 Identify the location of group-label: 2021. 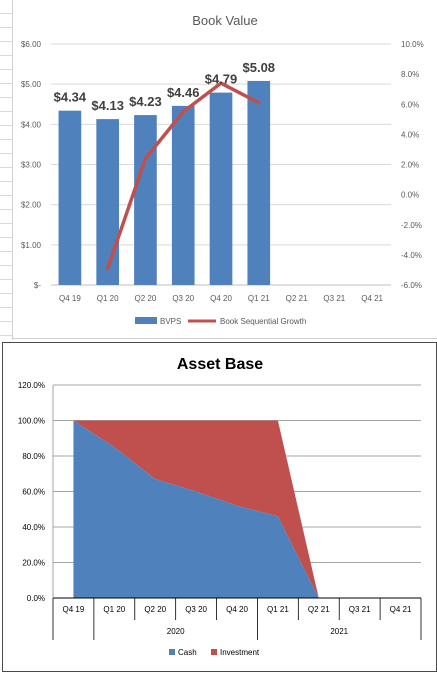
(339, 631).